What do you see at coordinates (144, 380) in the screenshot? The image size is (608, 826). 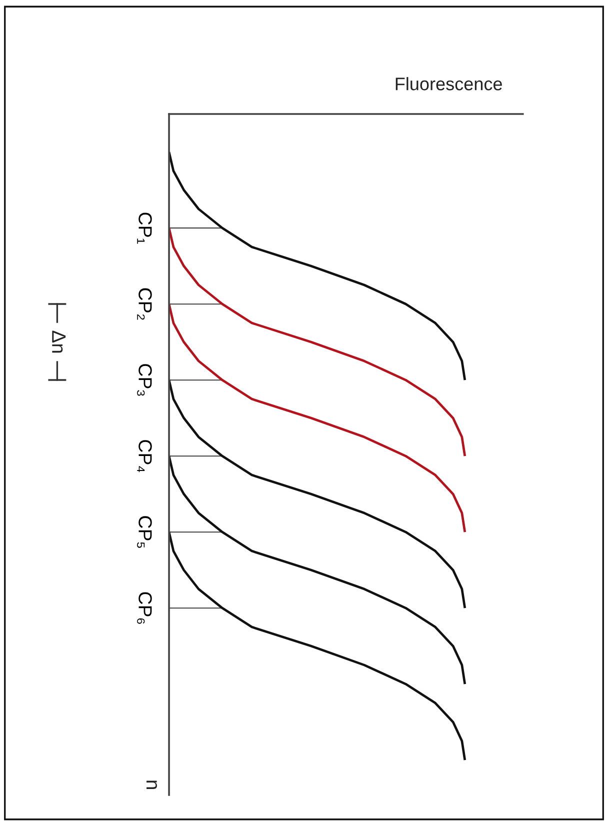 I see `y-tick-label: CP₃` at bounding box center [144, 380].